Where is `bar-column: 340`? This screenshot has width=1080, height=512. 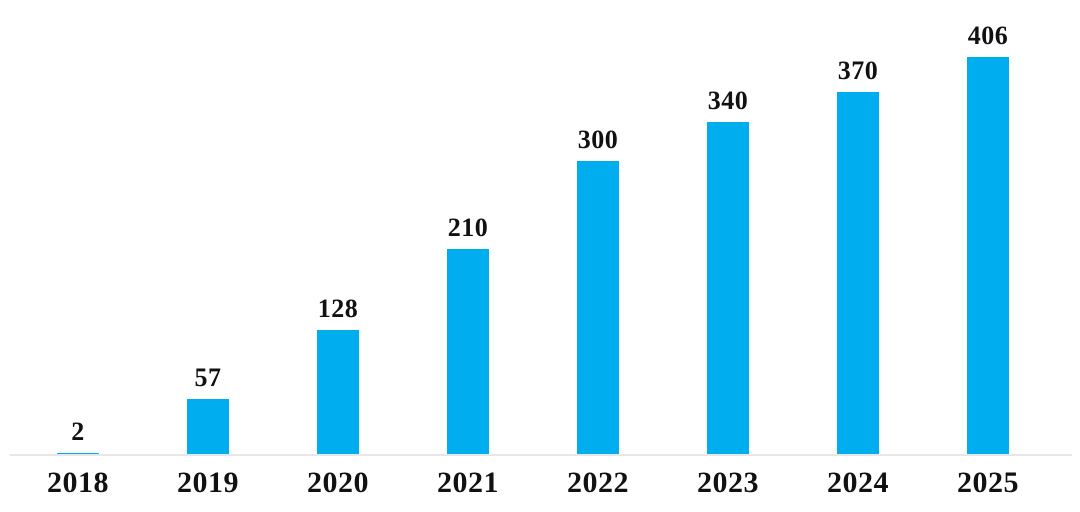 bar-column: 340 is located at coordinates (728, 271).